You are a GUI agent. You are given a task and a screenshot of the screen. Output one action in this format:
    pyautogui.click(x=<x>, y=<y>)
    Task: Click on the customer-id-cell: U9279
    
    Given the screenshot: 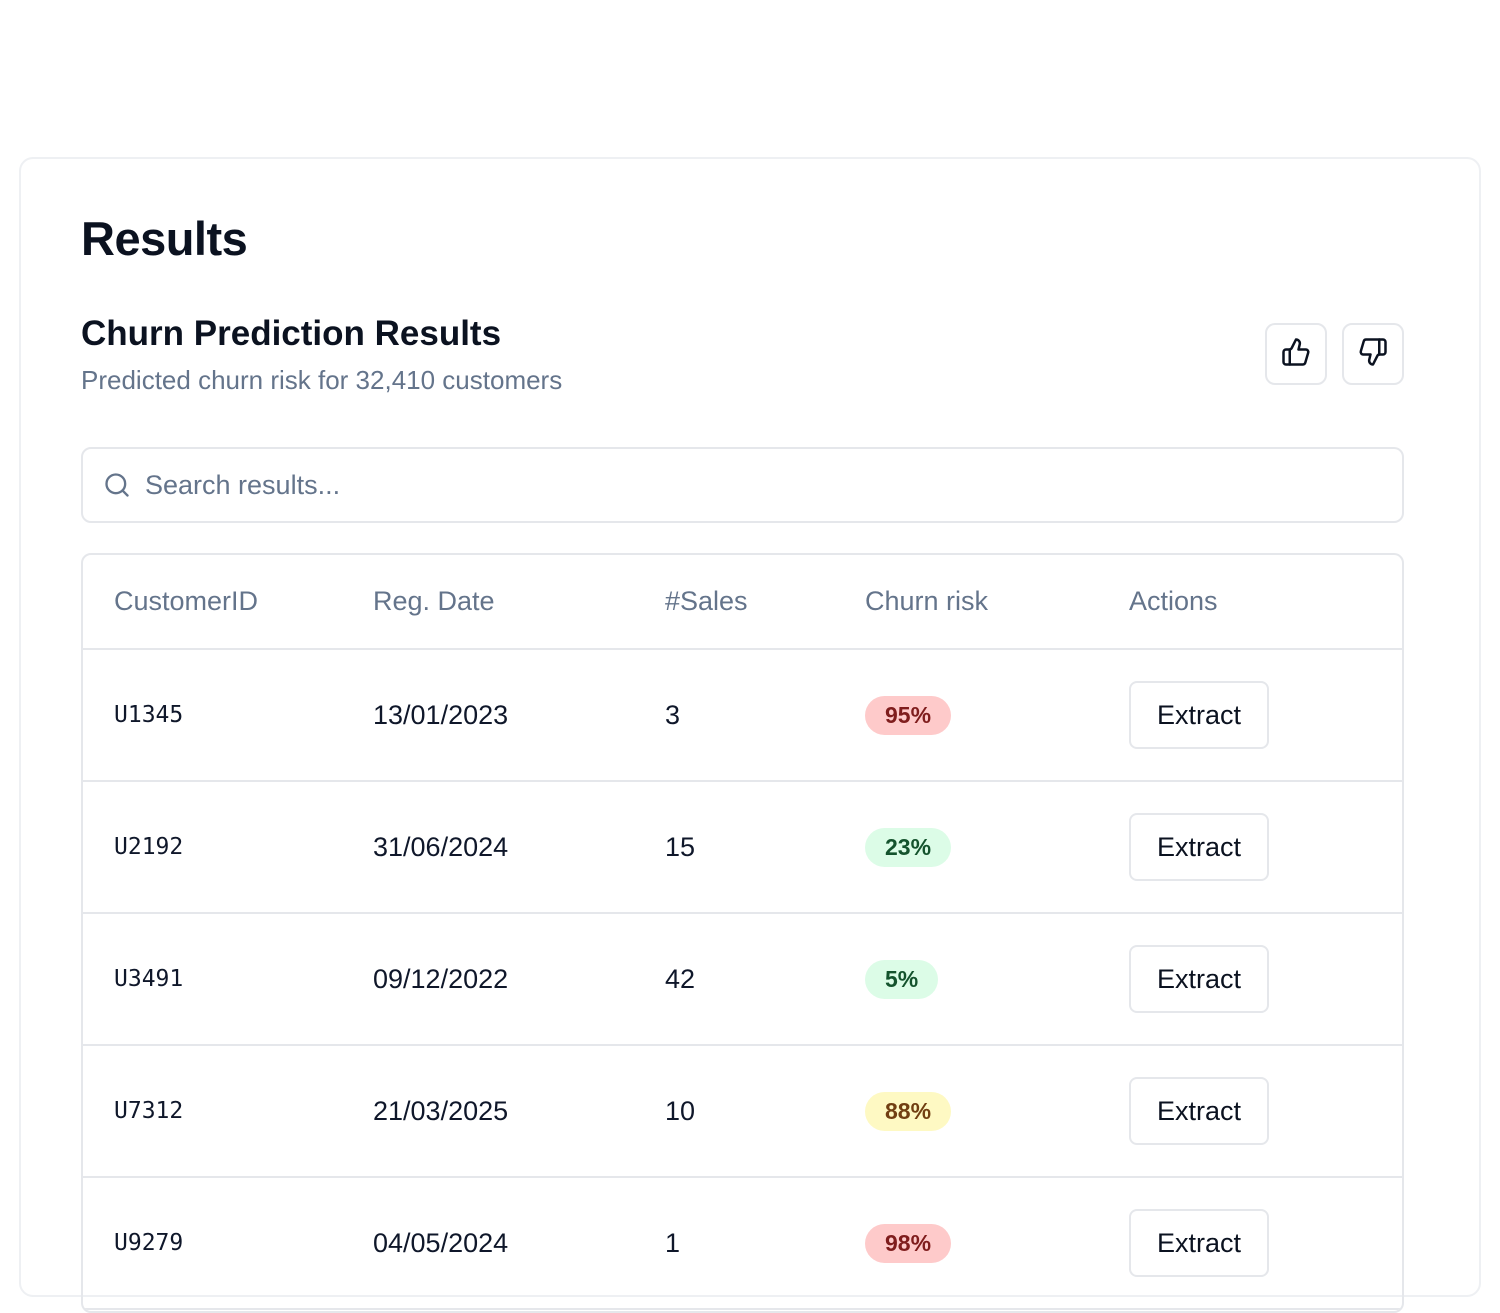 What is the action you would take?
    pyautogui.click(x=228, y=1243)
    